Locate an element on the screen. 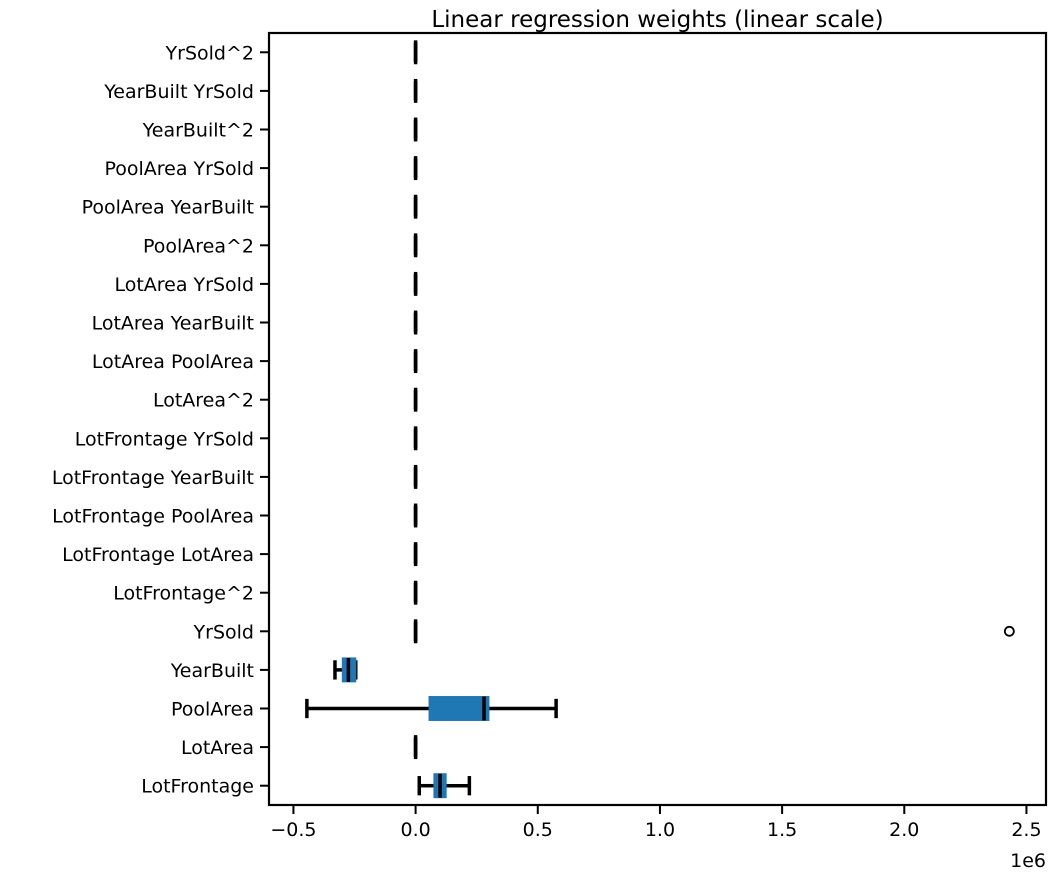 The width and height of the screenshot is (1056, 884). x-axis: −0.5 0.0 0.5 1.0 1.5 2.0 2.5 is located at coordinates (656, 823).